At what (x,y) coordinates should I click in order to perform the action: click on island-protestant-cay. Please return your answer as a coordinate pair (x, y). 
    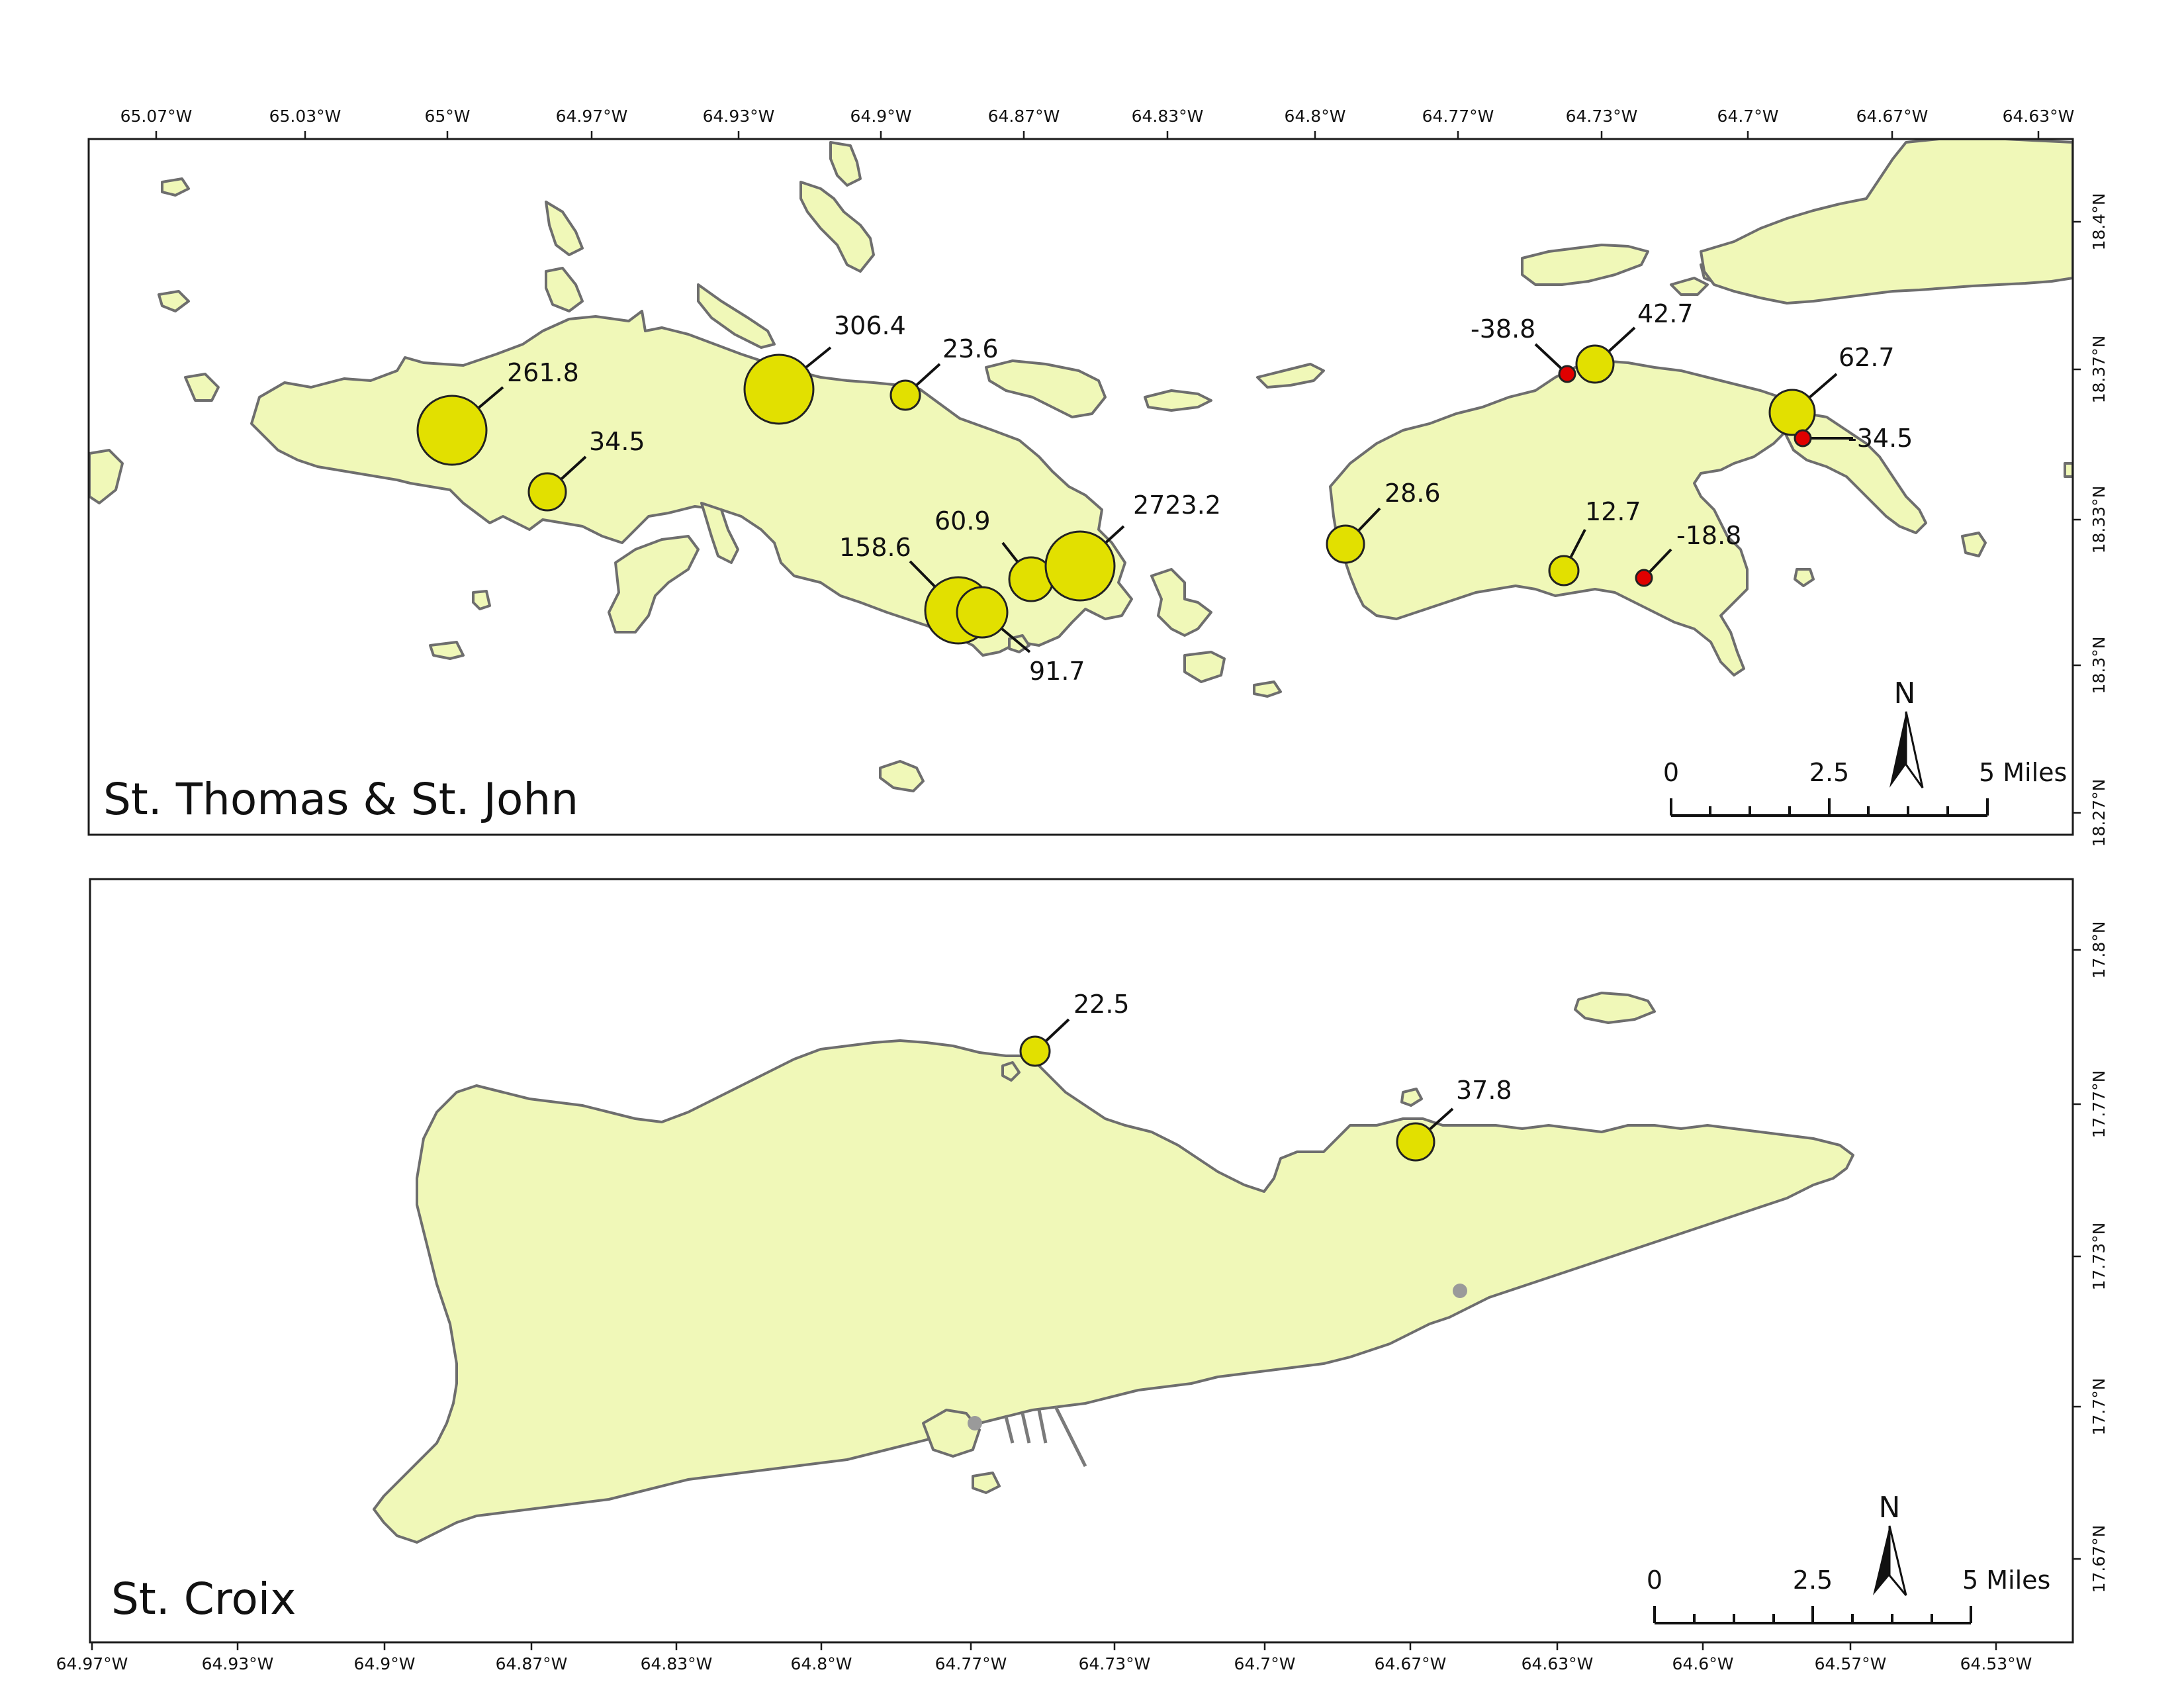
    Looking at the image, I should click on (1011, 1071).